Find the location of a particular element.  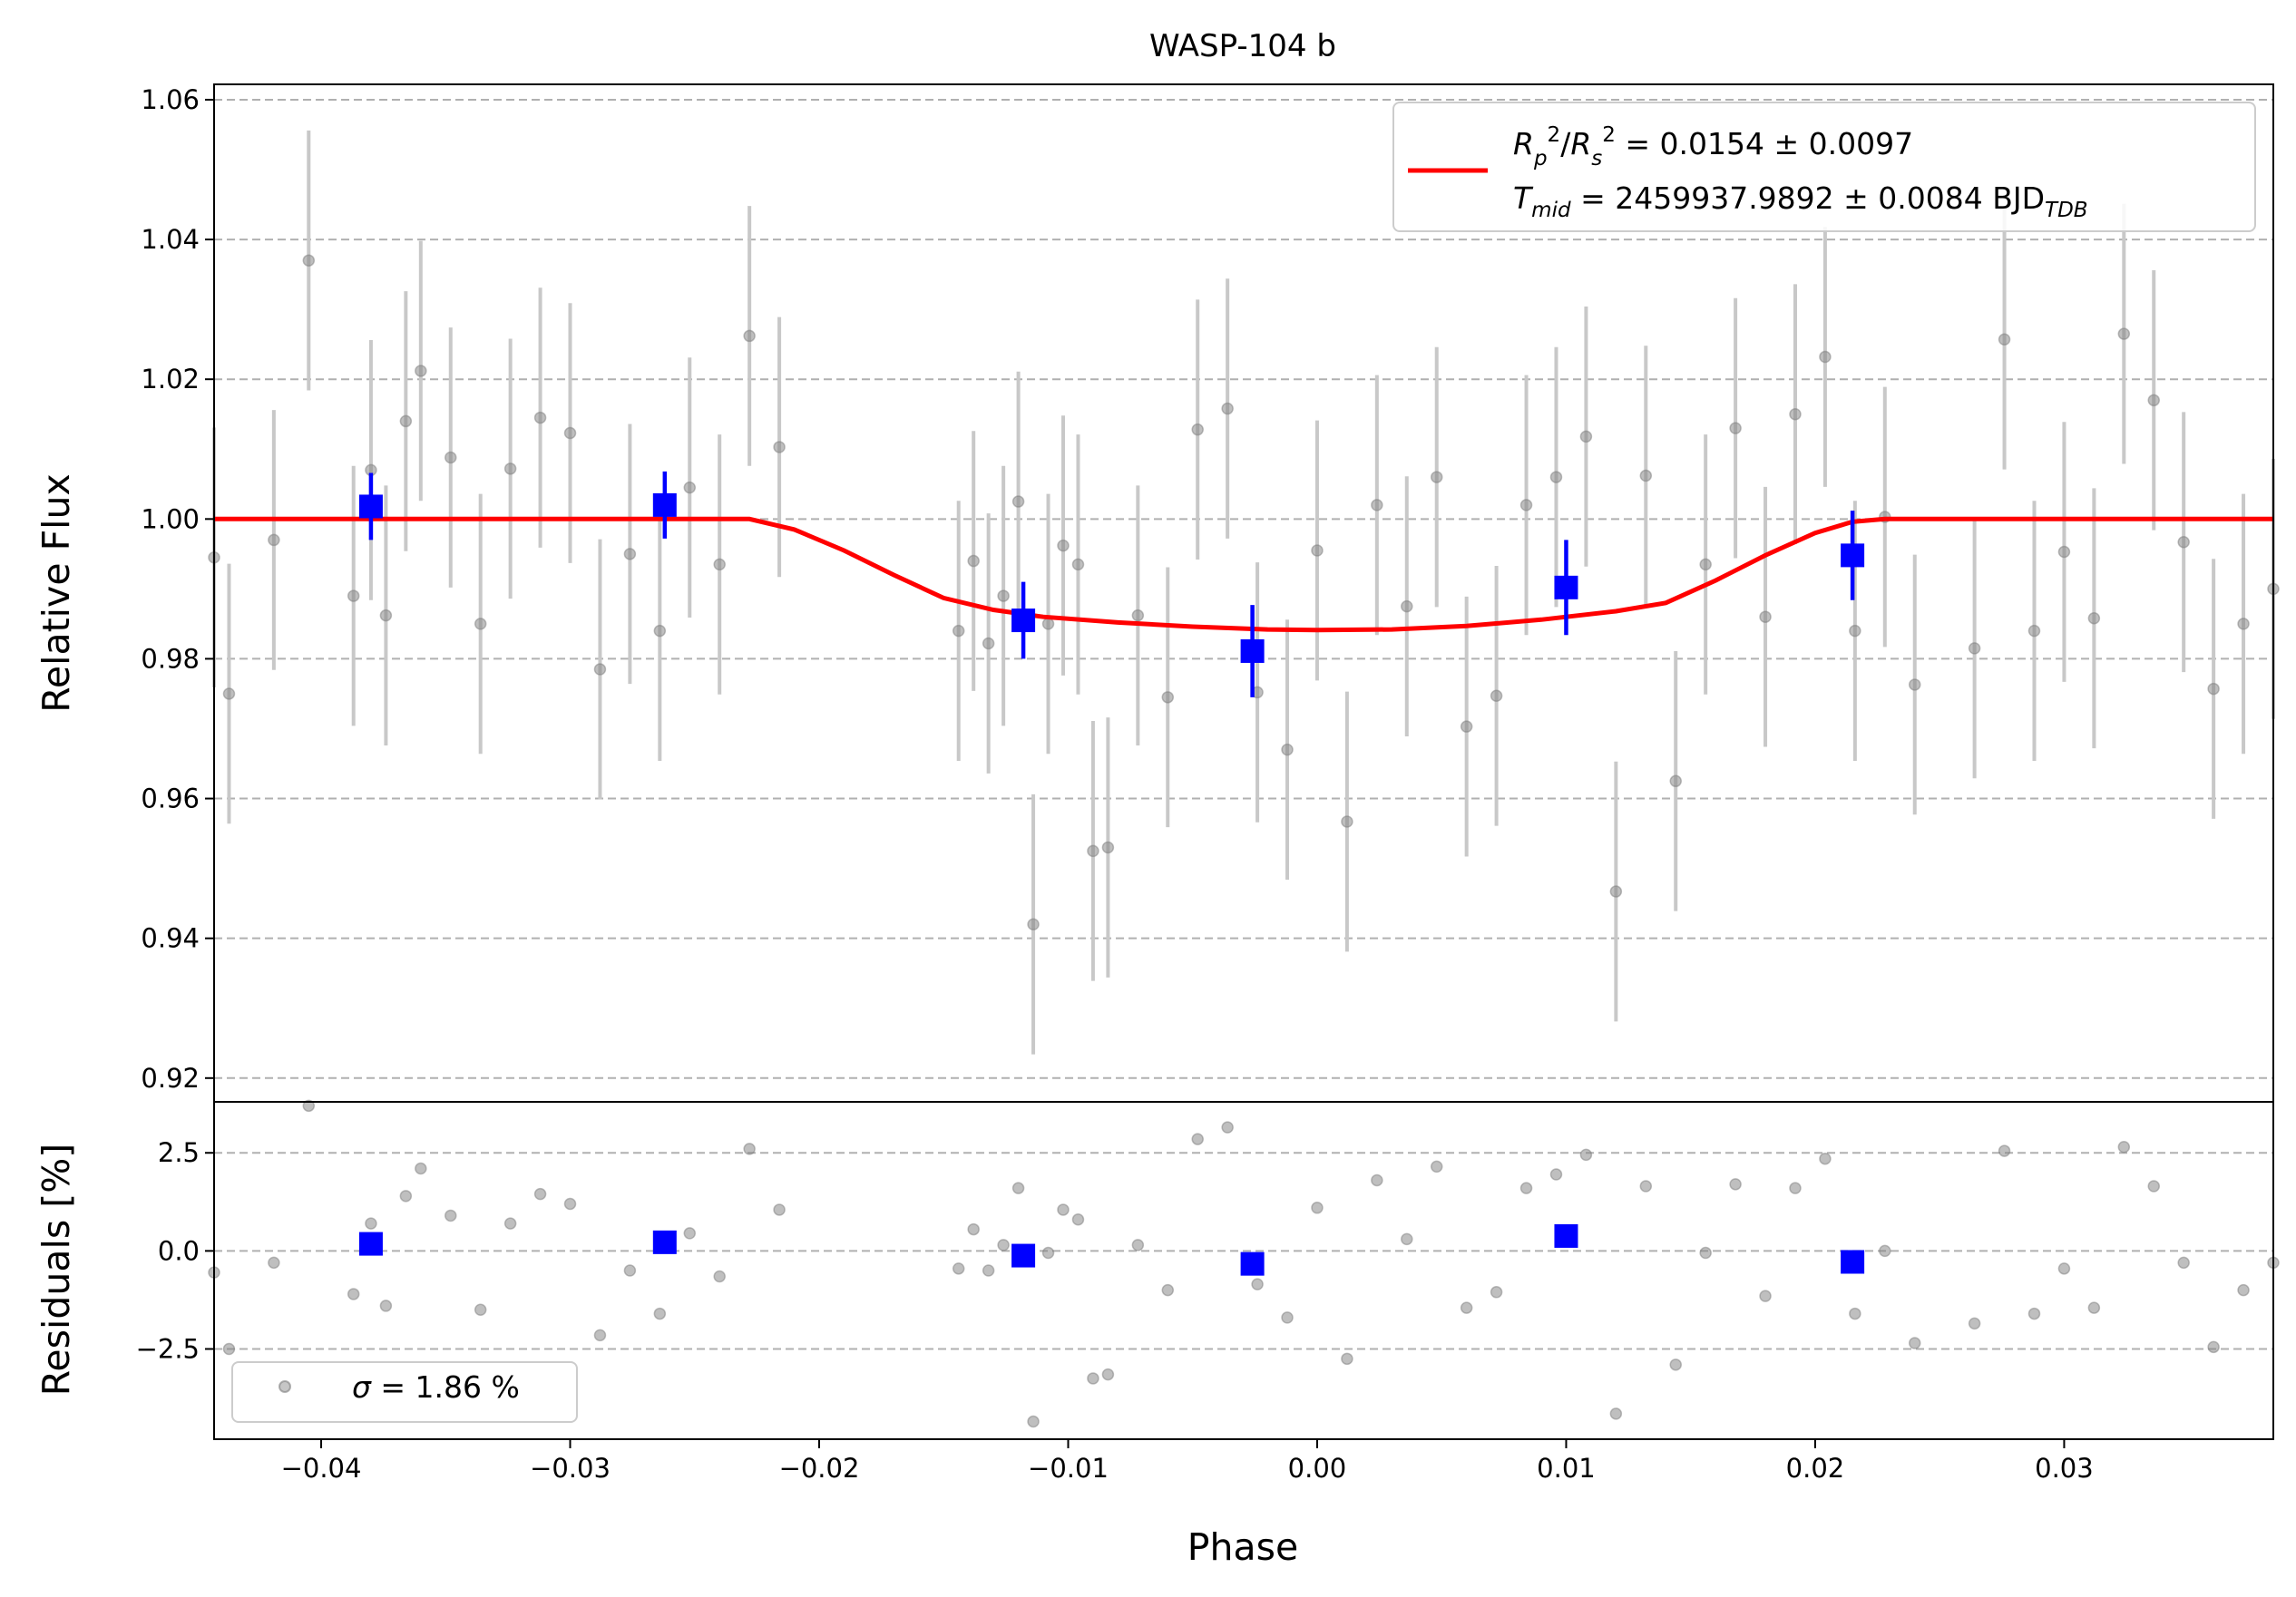

legend-rp-rs-value: = 0.0154 ± 0.0097 is located at coordinates (1769, 143).